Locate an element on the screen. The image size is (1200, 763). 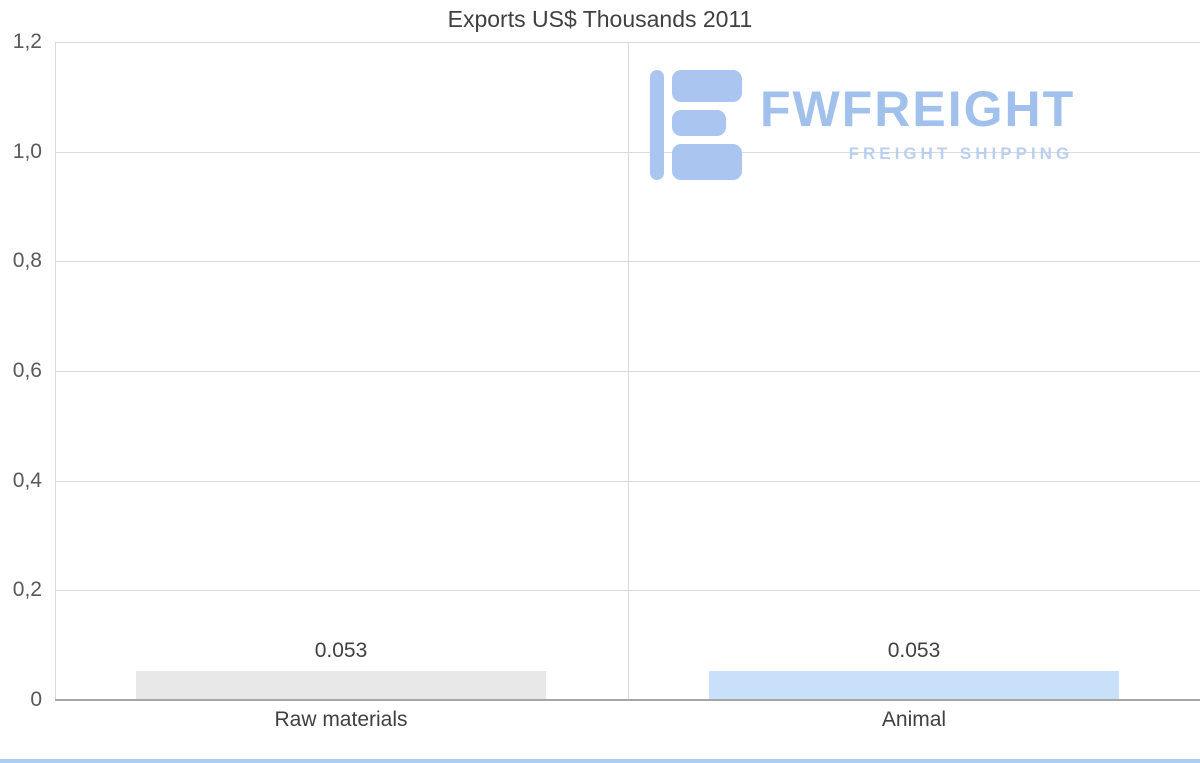
fwfreight-logo-icon is located at coordinates (696, 127).